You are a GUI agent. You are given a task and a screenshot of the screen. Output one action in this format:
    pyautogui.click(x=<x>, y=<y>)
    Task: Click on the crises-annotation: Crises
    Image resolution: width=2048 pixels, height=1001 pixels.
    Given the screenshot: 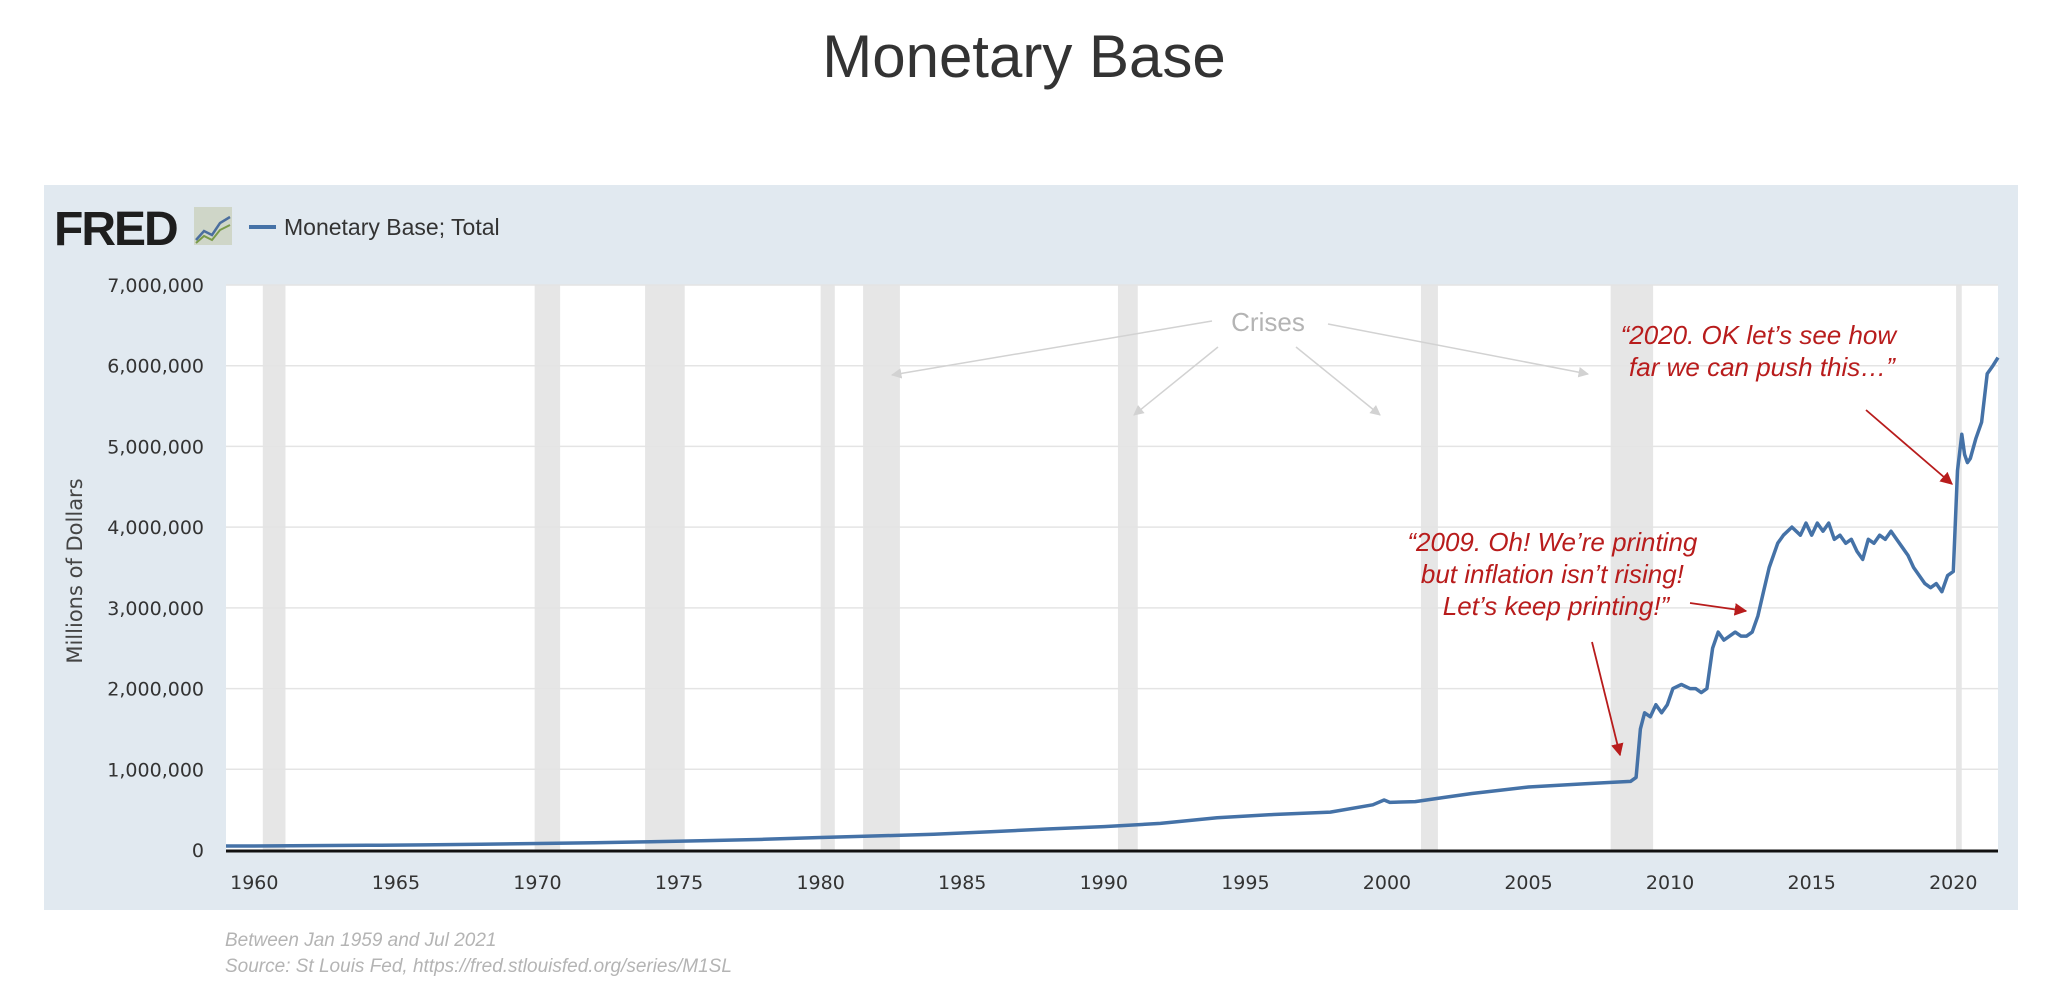 What is the action you would take?
    pyautogui.click(x=1240, y=361)
    